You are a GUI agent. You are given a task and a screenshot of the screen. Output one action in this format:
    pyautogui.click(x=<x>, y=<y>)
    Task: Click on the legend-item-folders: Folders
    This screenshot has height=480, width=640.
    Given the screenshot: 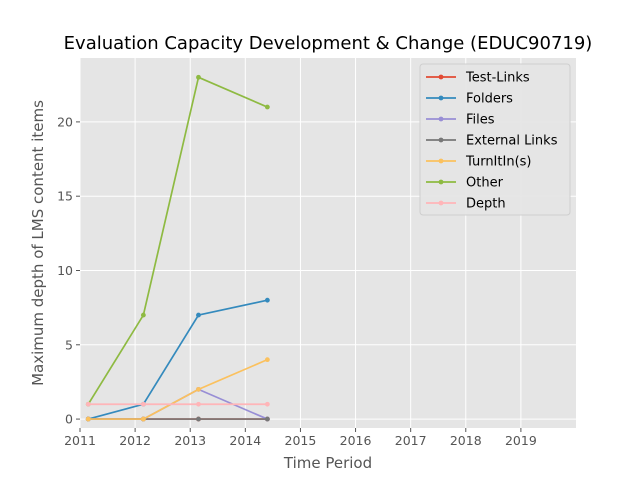 What is the action you would take?
    pyautogui.click(x=469, y=99)
    